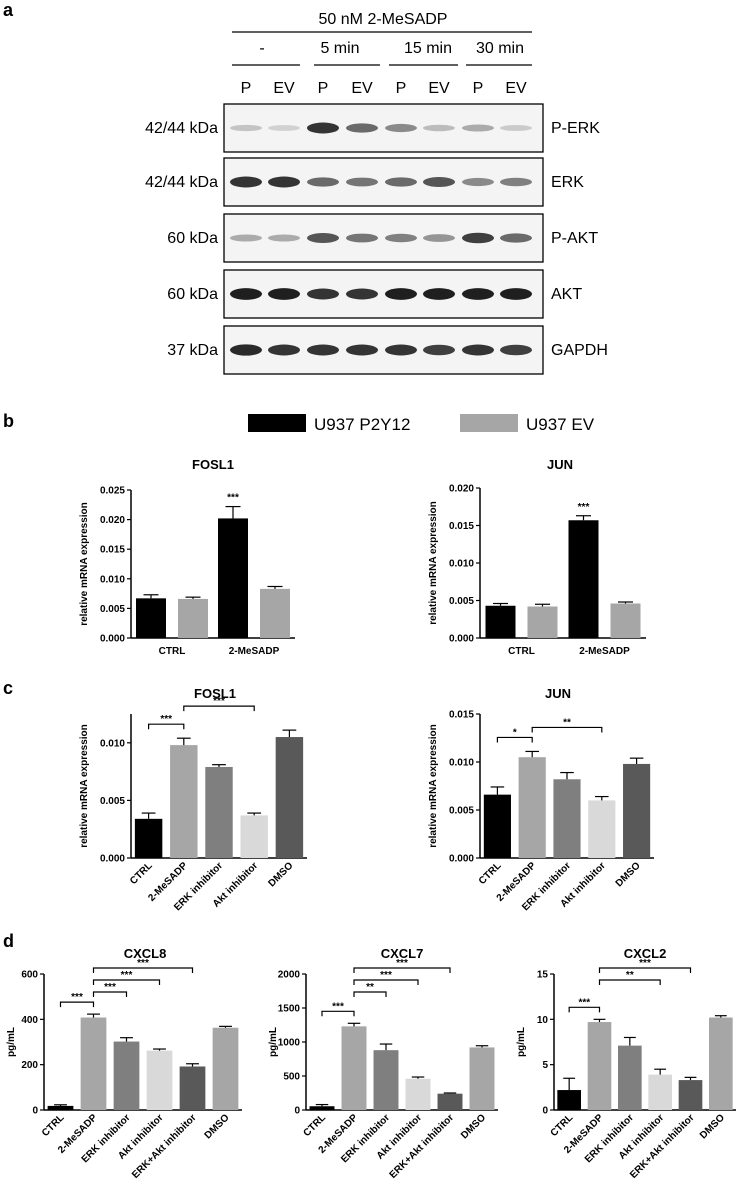 The height and width of the screenshot is (1184, 748). Describe the element at coordinates (112, 550) in the screenshot. I see `y-tick-label: 0.015` at that location.